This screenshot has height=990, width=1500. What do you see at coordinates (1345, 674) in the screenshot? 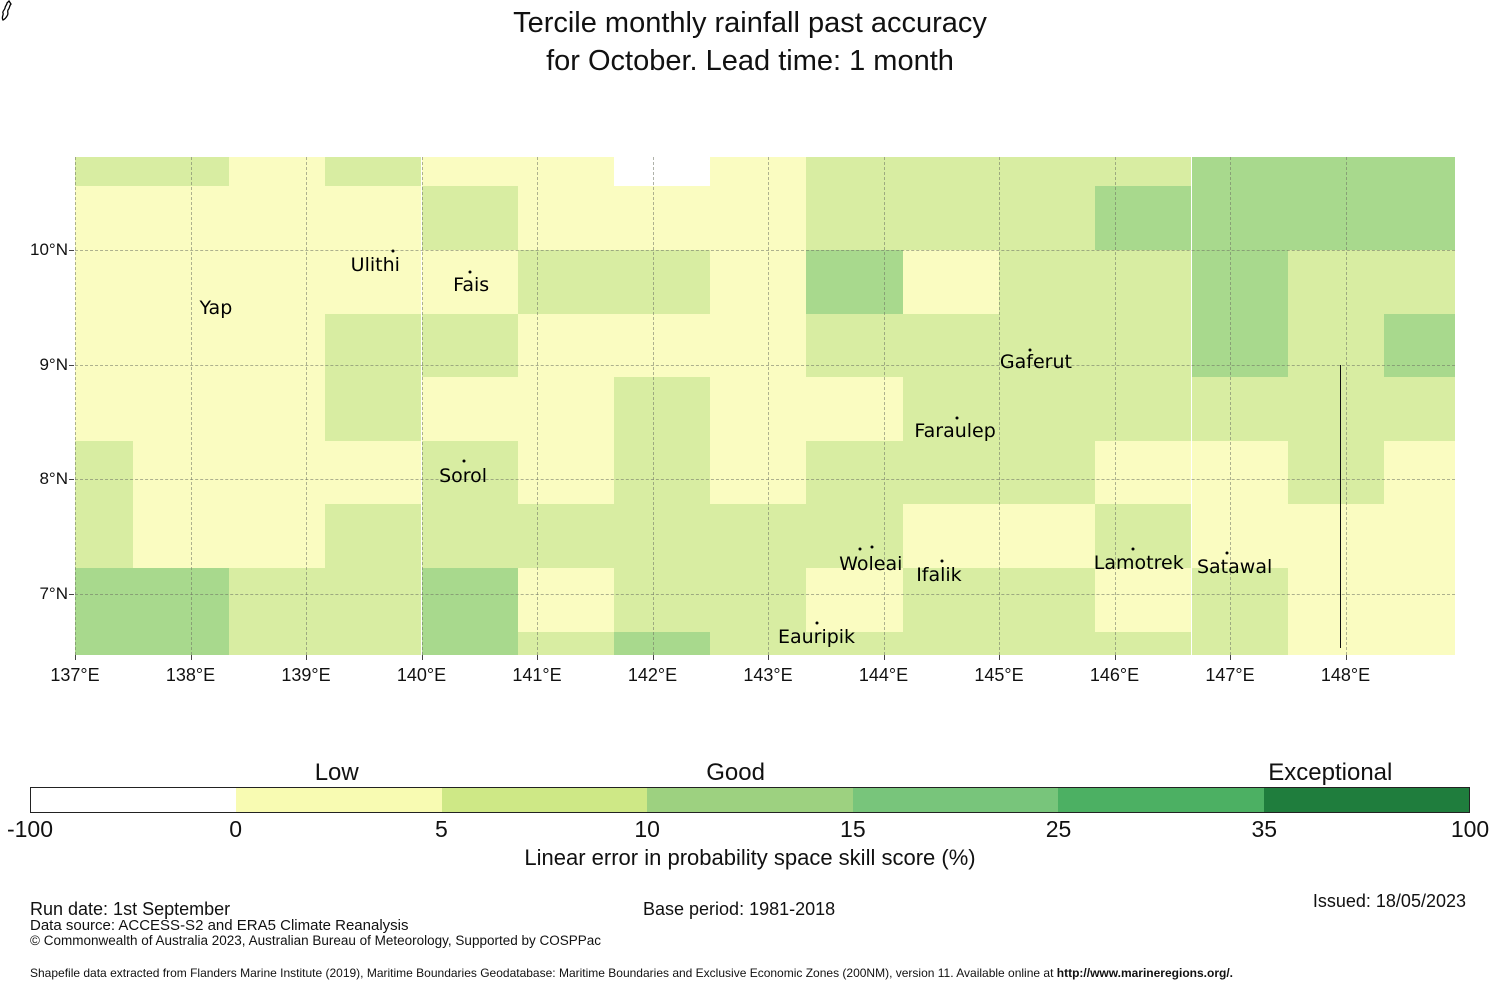
I see `x-tick-label: 148°E` at bounding box center [1345, 674].